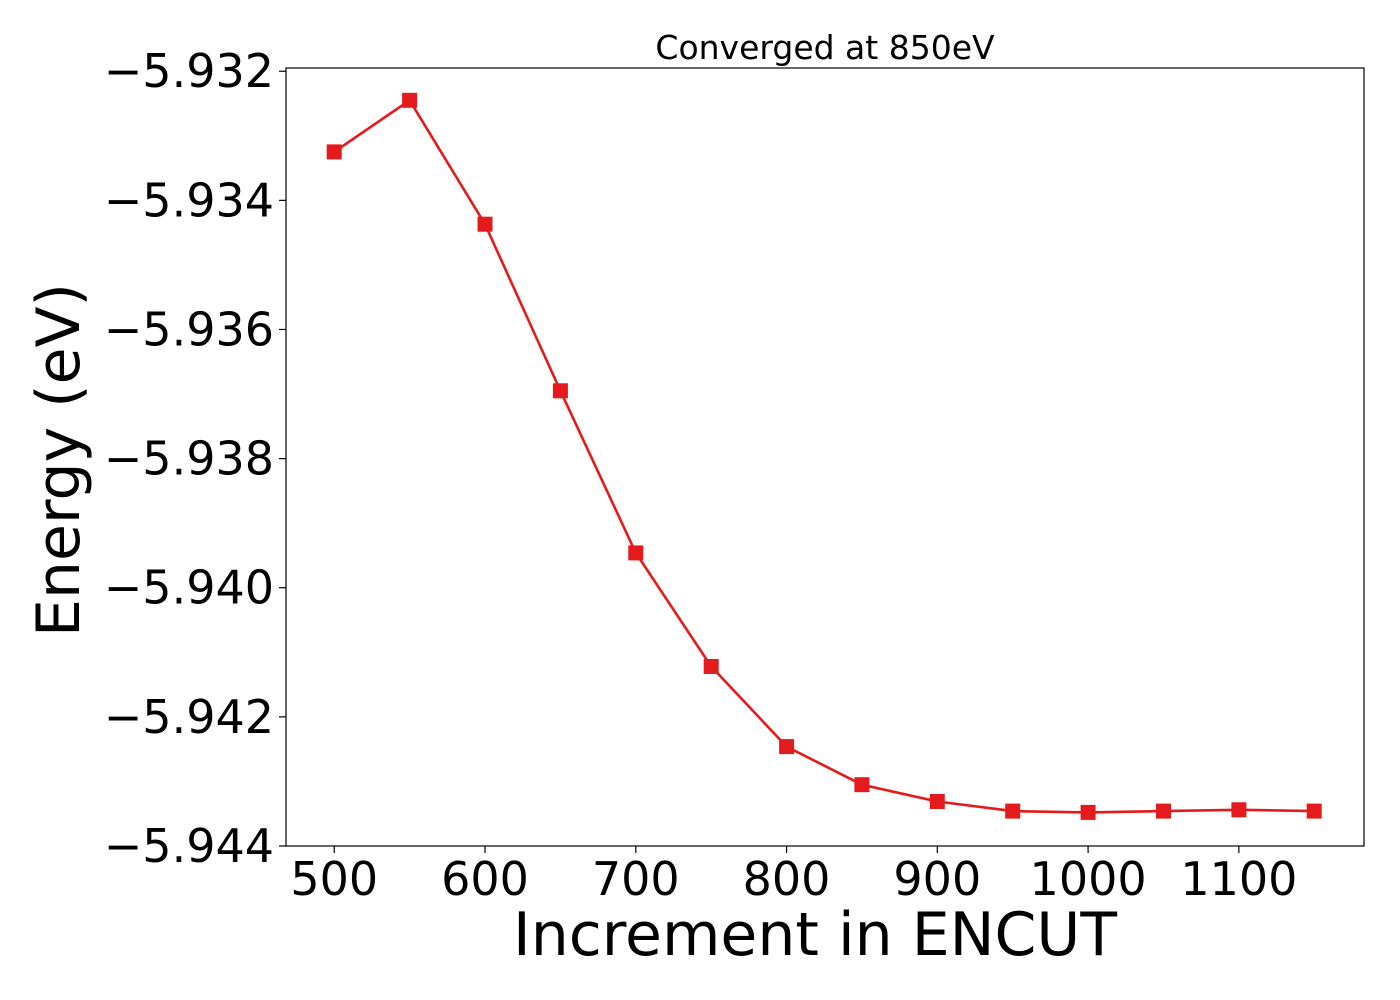 This screenshot has height=1000, width=1400. I want to click on x-tick-label: 700, so click(636, 879).